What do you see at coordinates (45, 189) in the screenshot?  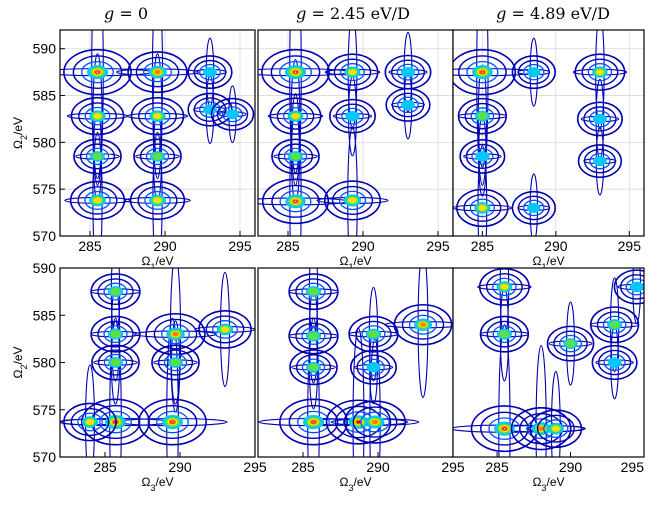 I see `y-tick-label: 575` at bounding box center [45, 189].